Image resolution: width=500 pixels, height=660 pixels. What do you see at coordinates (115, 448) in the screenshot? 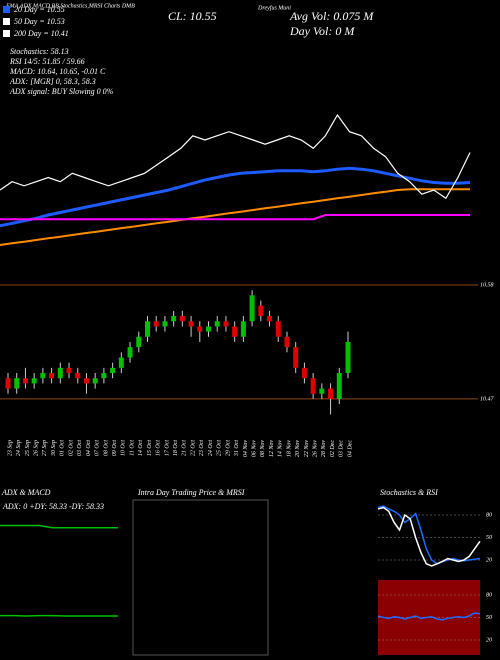
I see `x-tick-label: 09 Oct` at bounding box center [115, 448].